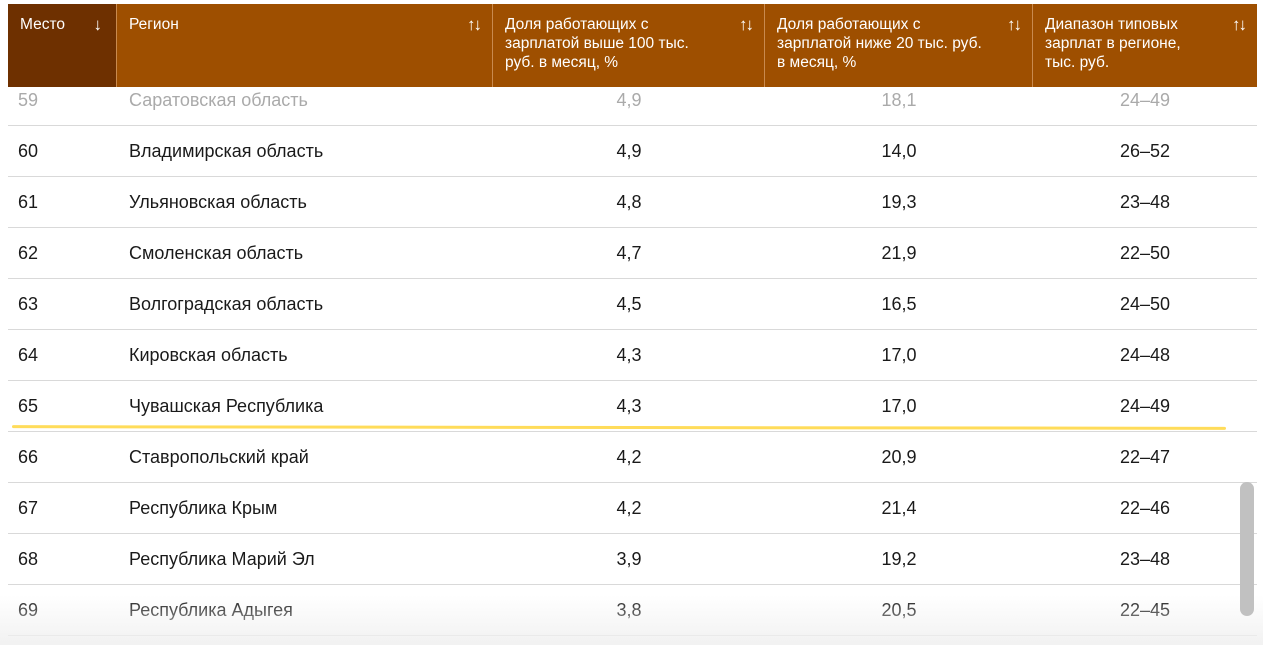  What do you see at coordinates (208, 354) in the screenshot?
I see `region-cell: Кировская область` at bounding box center [208, 354].